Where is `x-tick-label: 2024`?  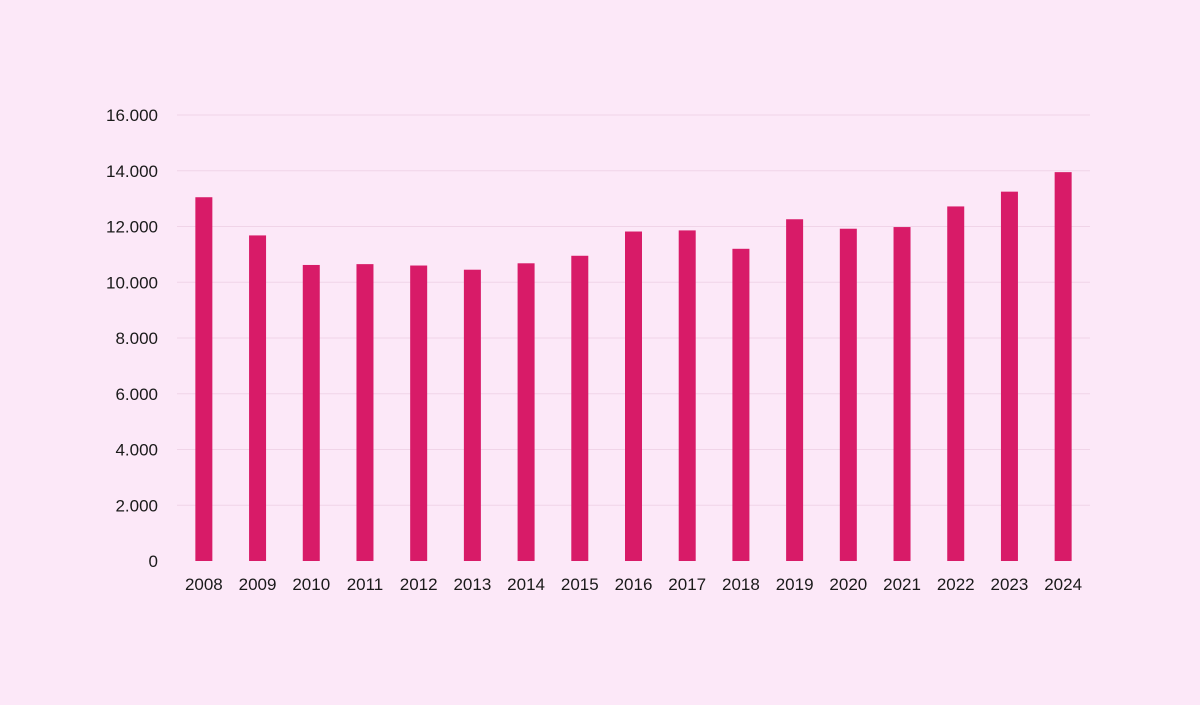
x-tick-label: 2024 is located at coordinates (1063, 584).